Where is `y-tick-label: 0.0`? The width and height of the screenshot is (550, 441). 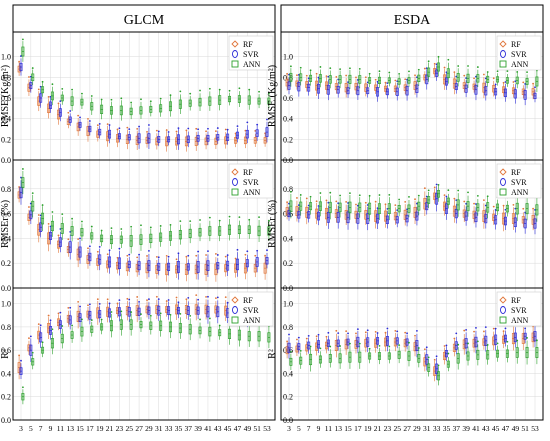 y-tick-label: 0.0 is located at coordinates (6, 288).